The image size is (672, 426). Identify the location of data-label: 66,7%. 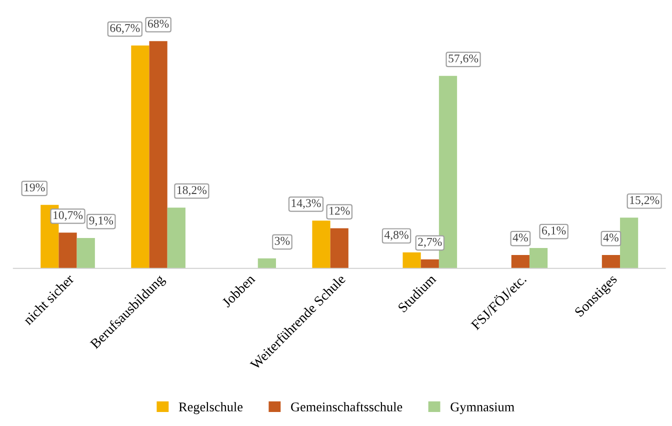
(125, 29).